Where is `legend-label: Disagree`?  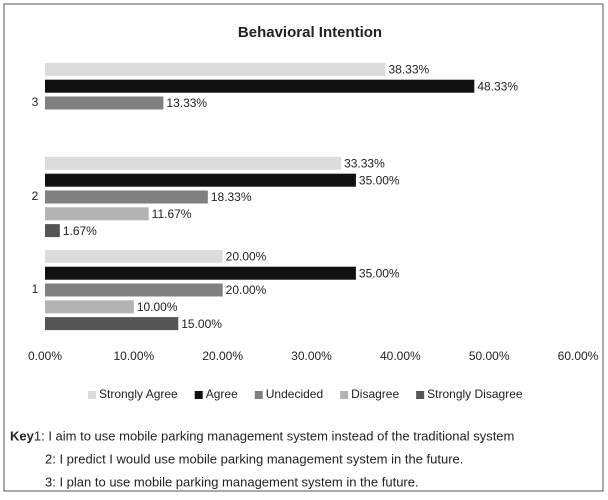
legend-label: Disagree is located at coordinates (375, 394).